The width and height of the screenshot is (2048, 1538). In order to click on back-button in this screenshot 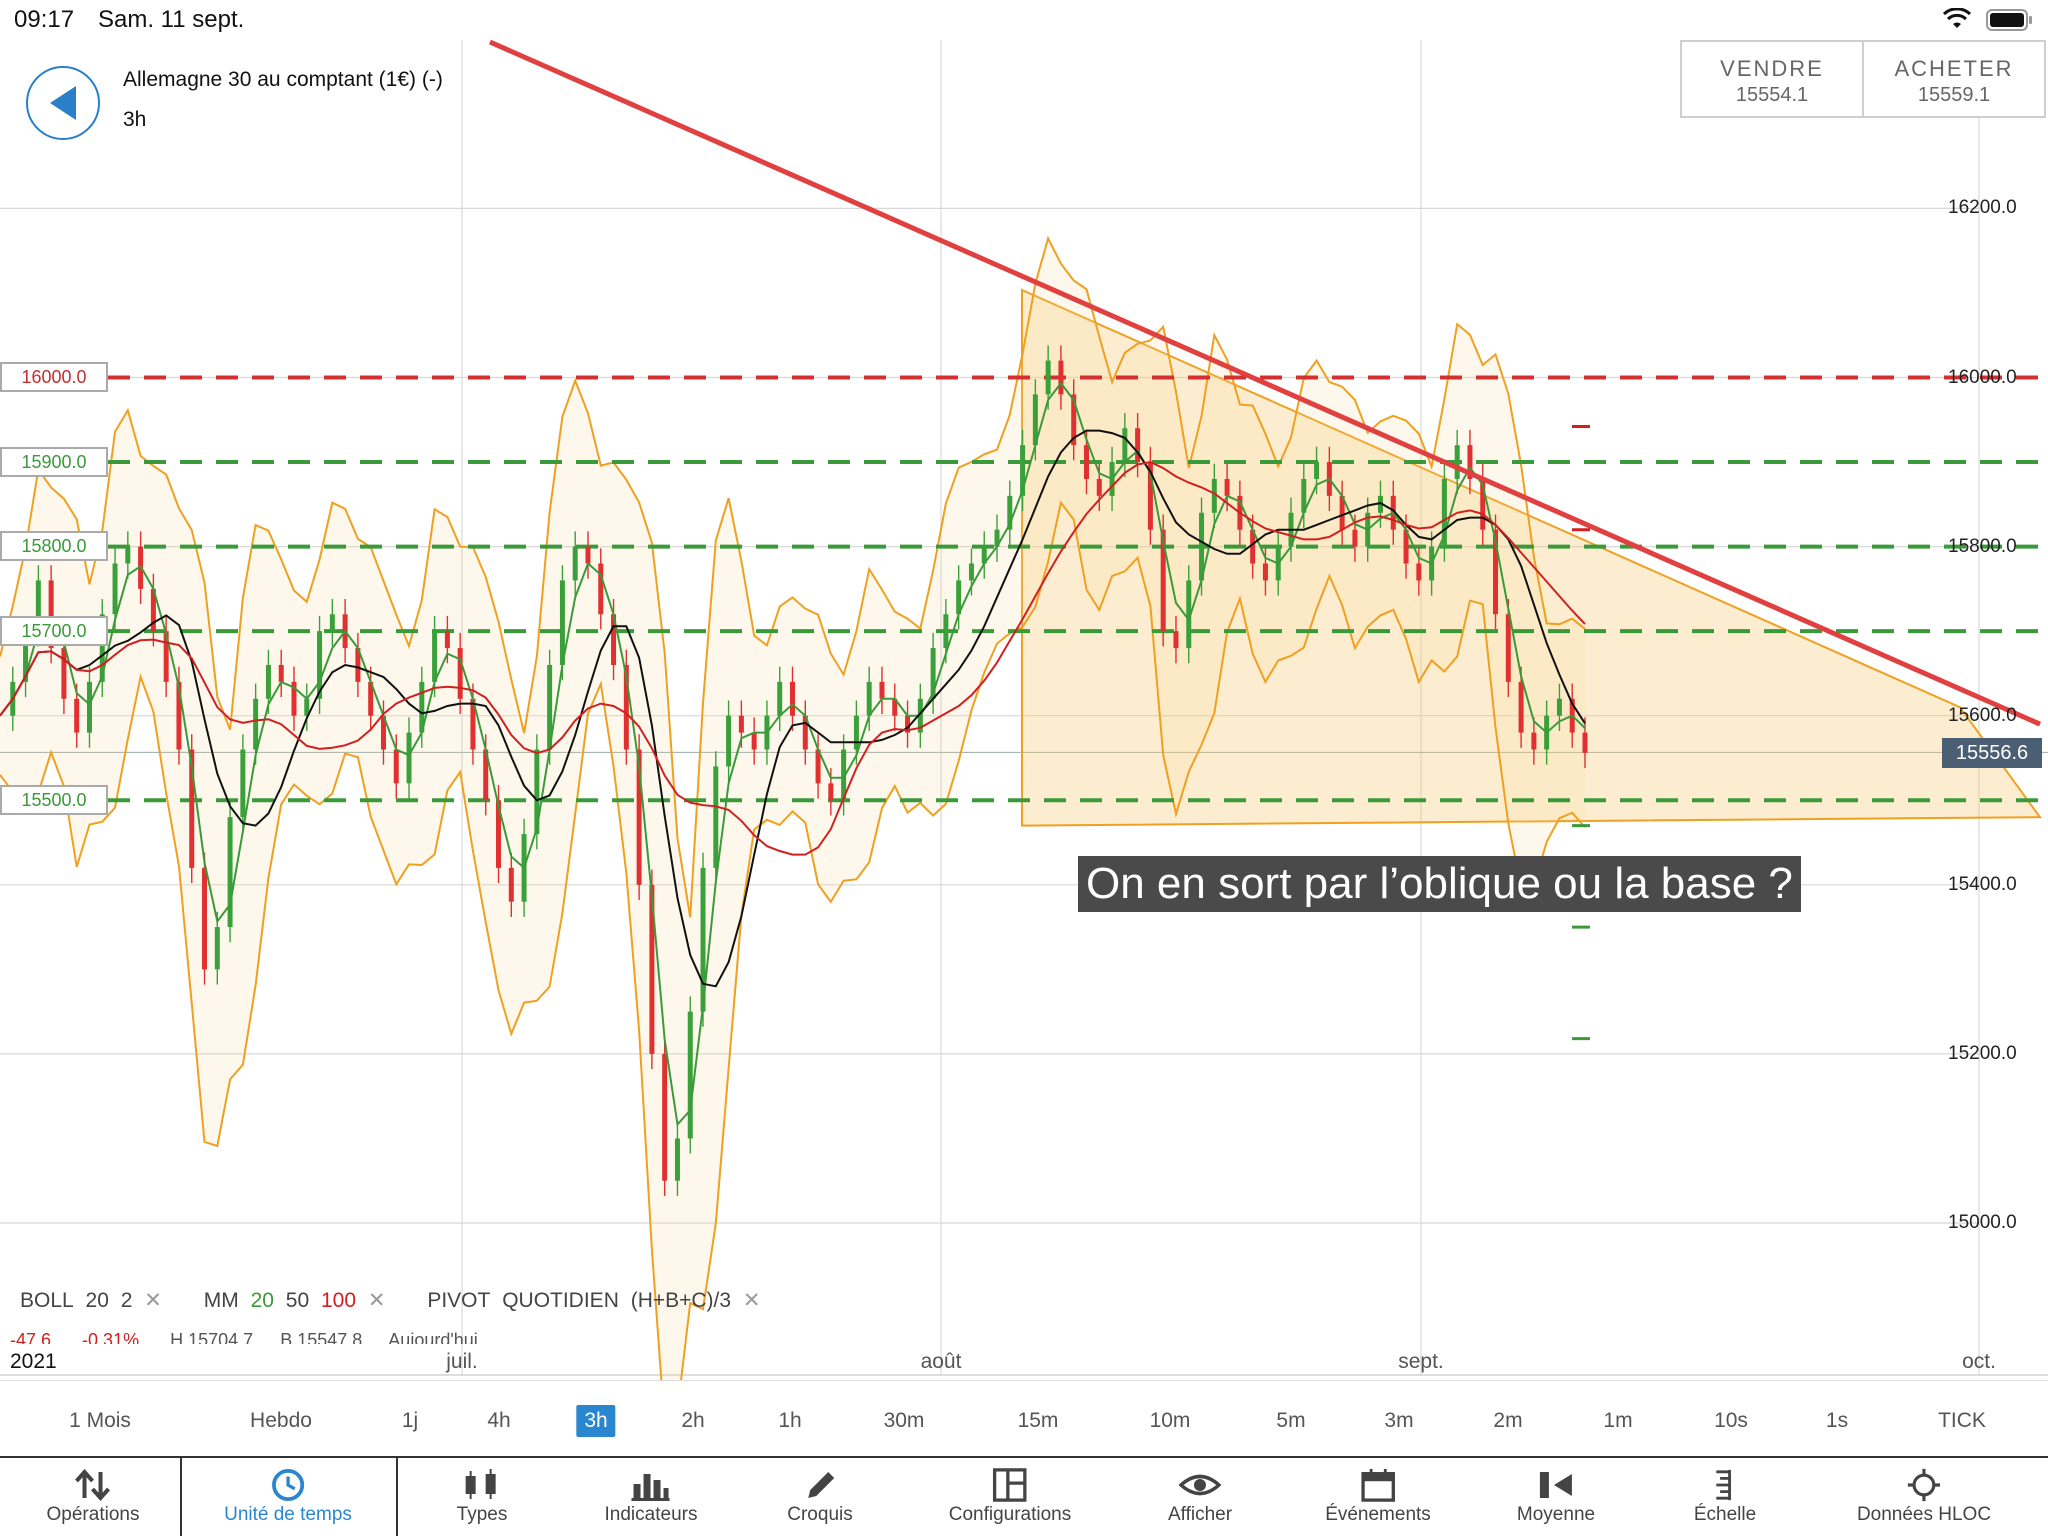, I will do `click(63, 103)`.